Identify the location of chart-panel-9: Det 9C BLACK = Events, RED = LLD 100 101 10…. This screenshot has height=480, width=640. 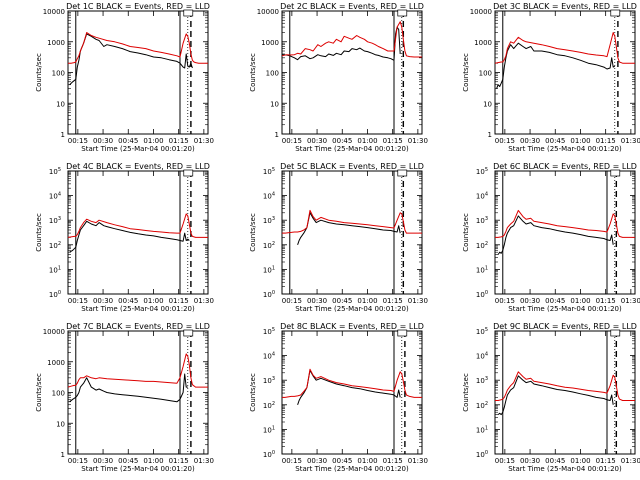
(551, 397).